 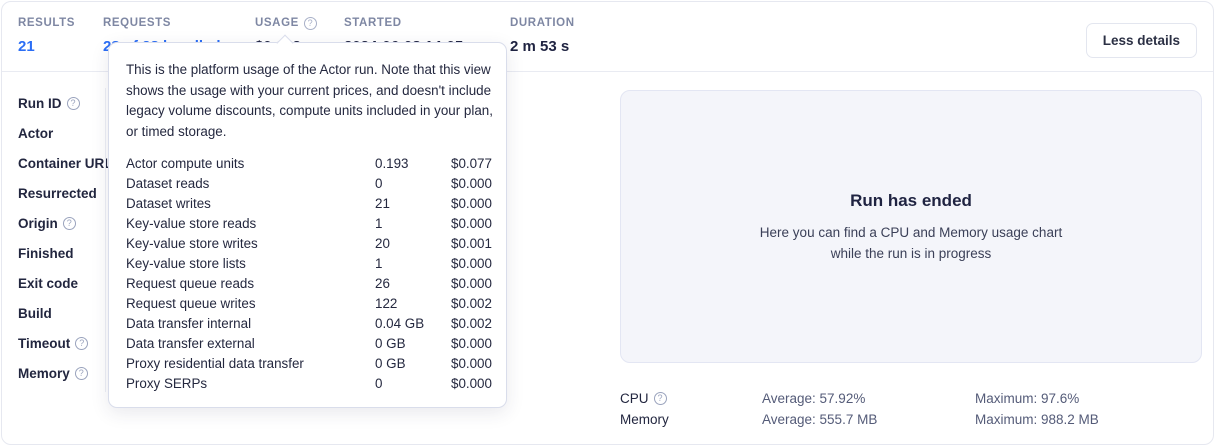 I want to click on stat-duration-value: 2 m 53 s, so click(x=540, y=46).